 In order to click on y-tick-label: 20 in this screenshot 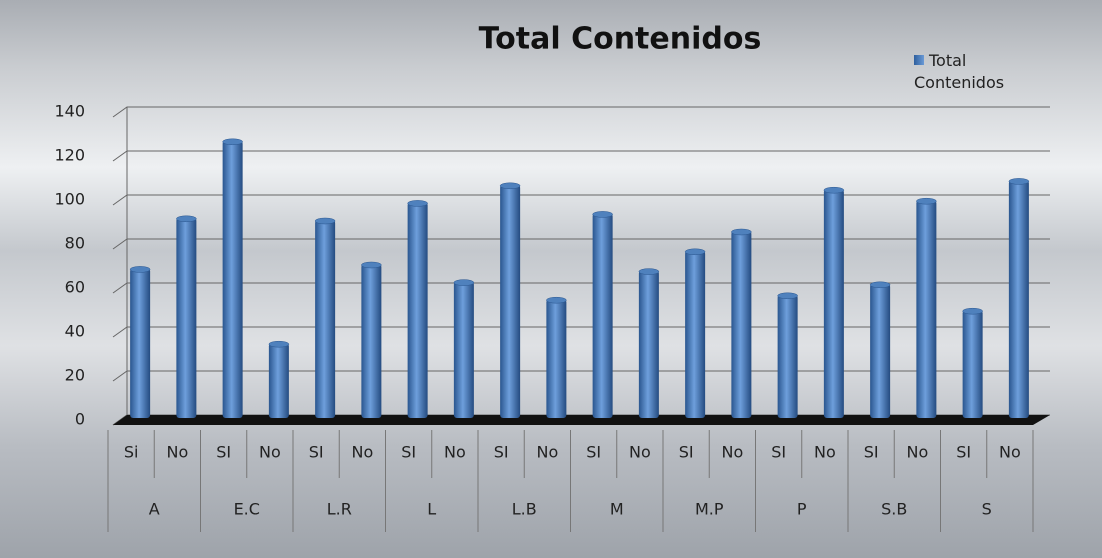, I will do `click(75, 375)`.